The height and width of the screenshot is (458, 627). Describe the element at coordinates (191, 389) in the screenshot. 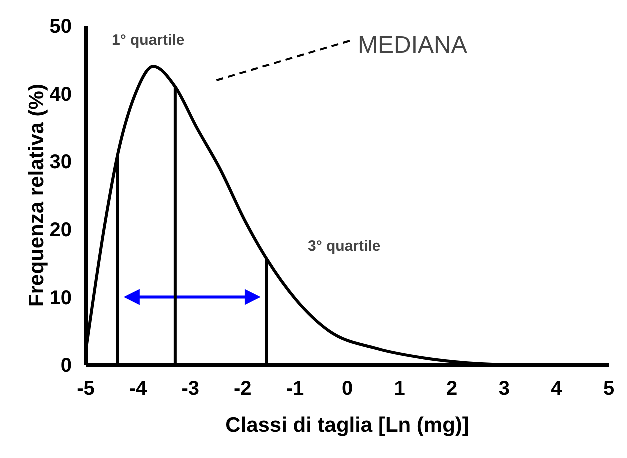

I see `x-tick-label: -3` at that location.